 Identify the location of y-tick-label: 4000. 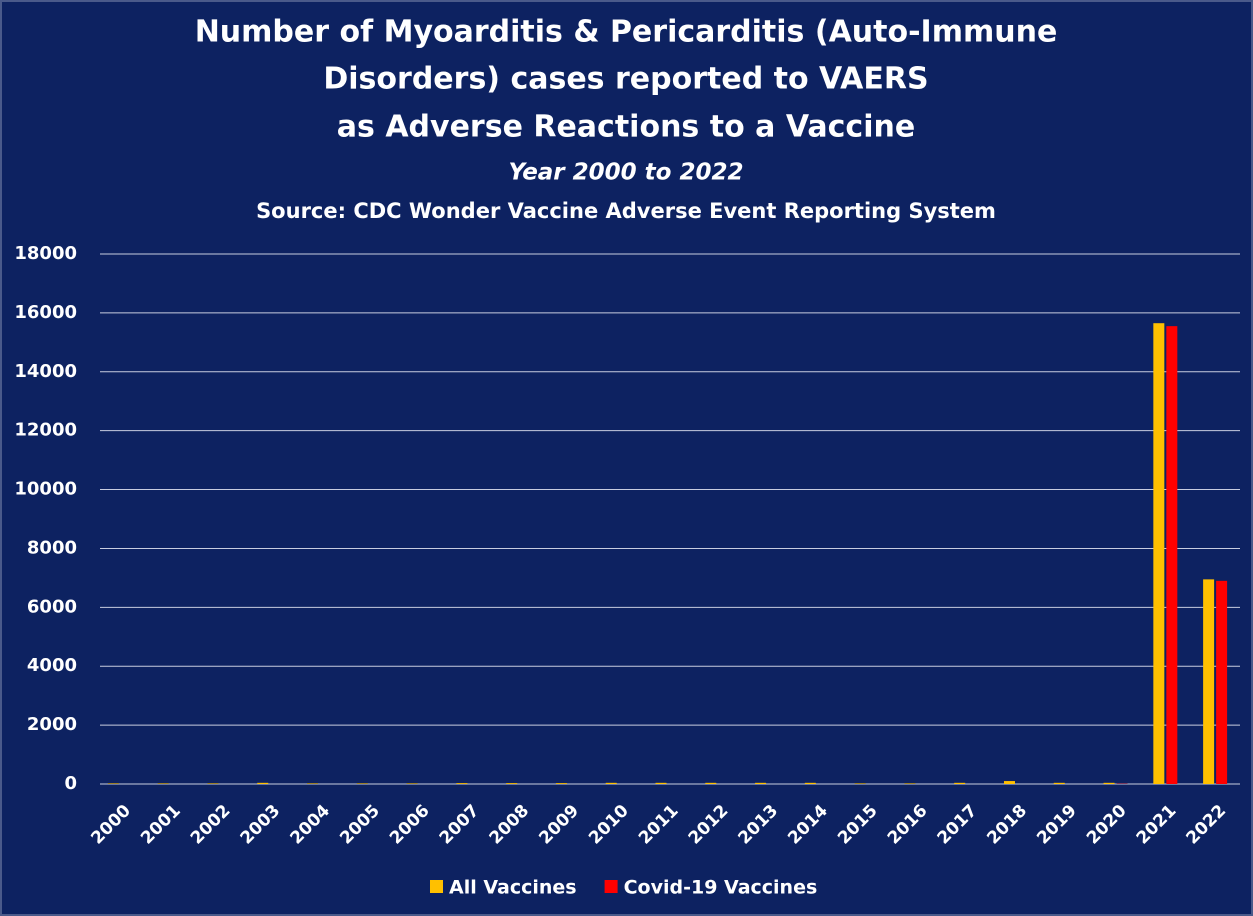
(52, 665).